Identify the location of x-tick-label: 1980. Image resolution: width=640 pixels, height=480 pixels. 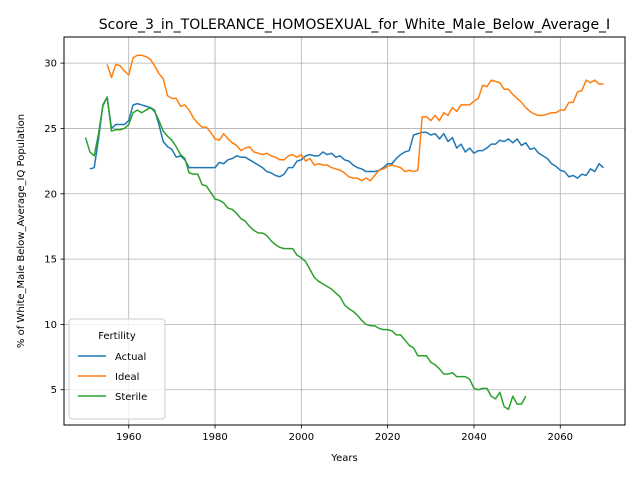
(214, 437).